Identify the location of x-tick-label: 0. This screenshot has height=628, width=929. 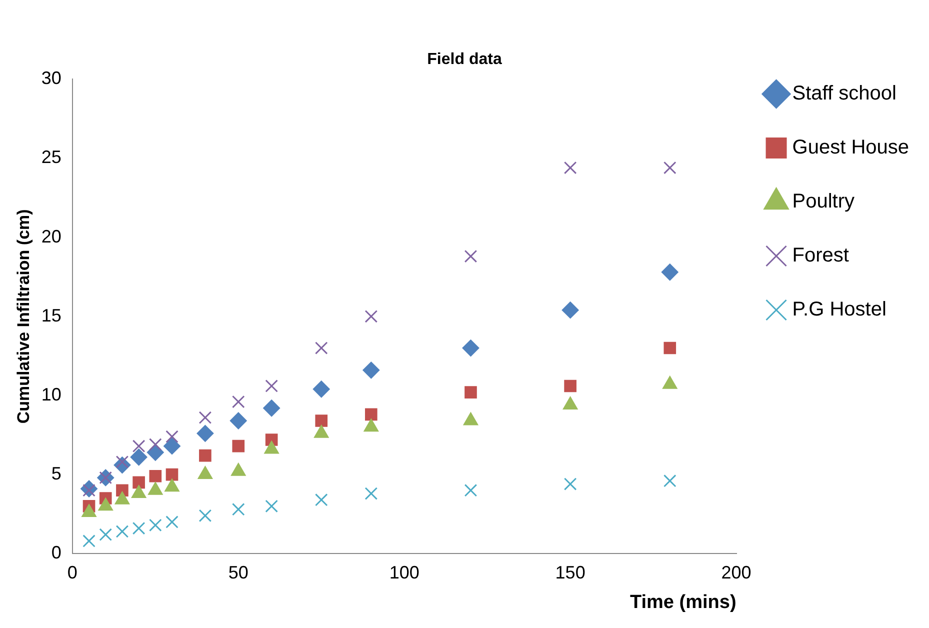
(72, 572).